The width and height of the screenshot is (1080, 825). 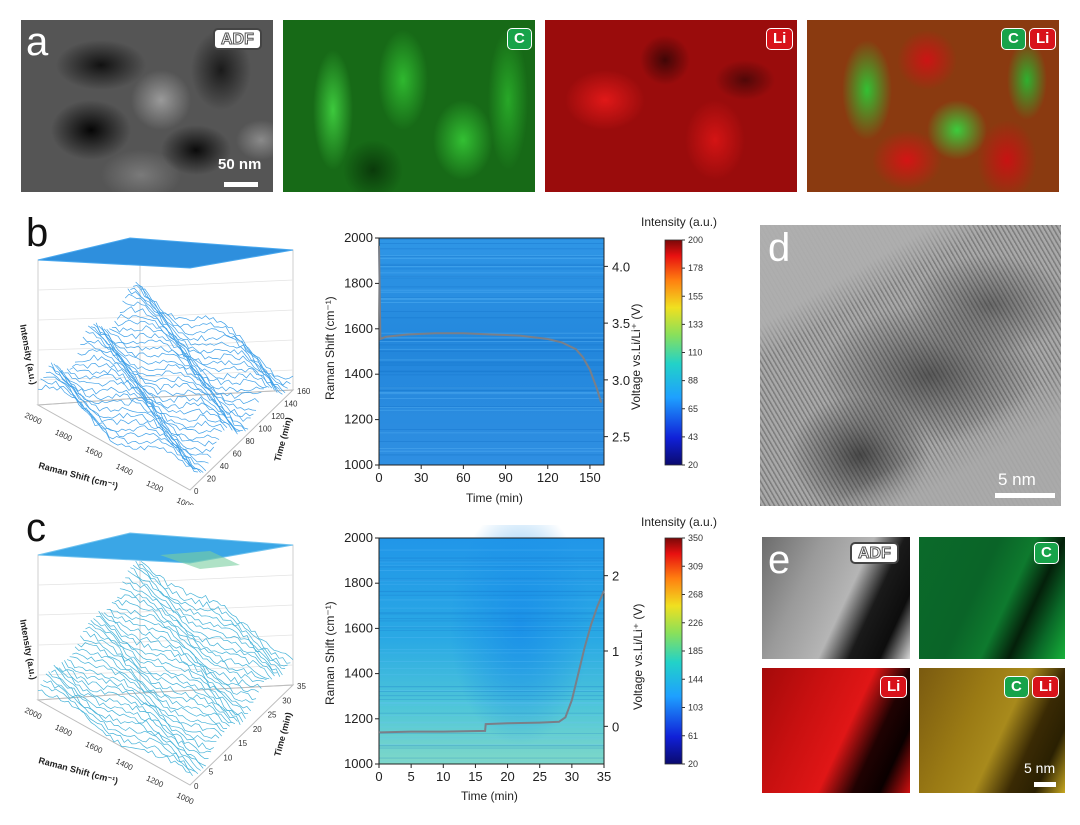 What do you see at coordinates (548, 477) in the screenshot?
I see `x-tick-label: 120` at bounding box center [548, 477].